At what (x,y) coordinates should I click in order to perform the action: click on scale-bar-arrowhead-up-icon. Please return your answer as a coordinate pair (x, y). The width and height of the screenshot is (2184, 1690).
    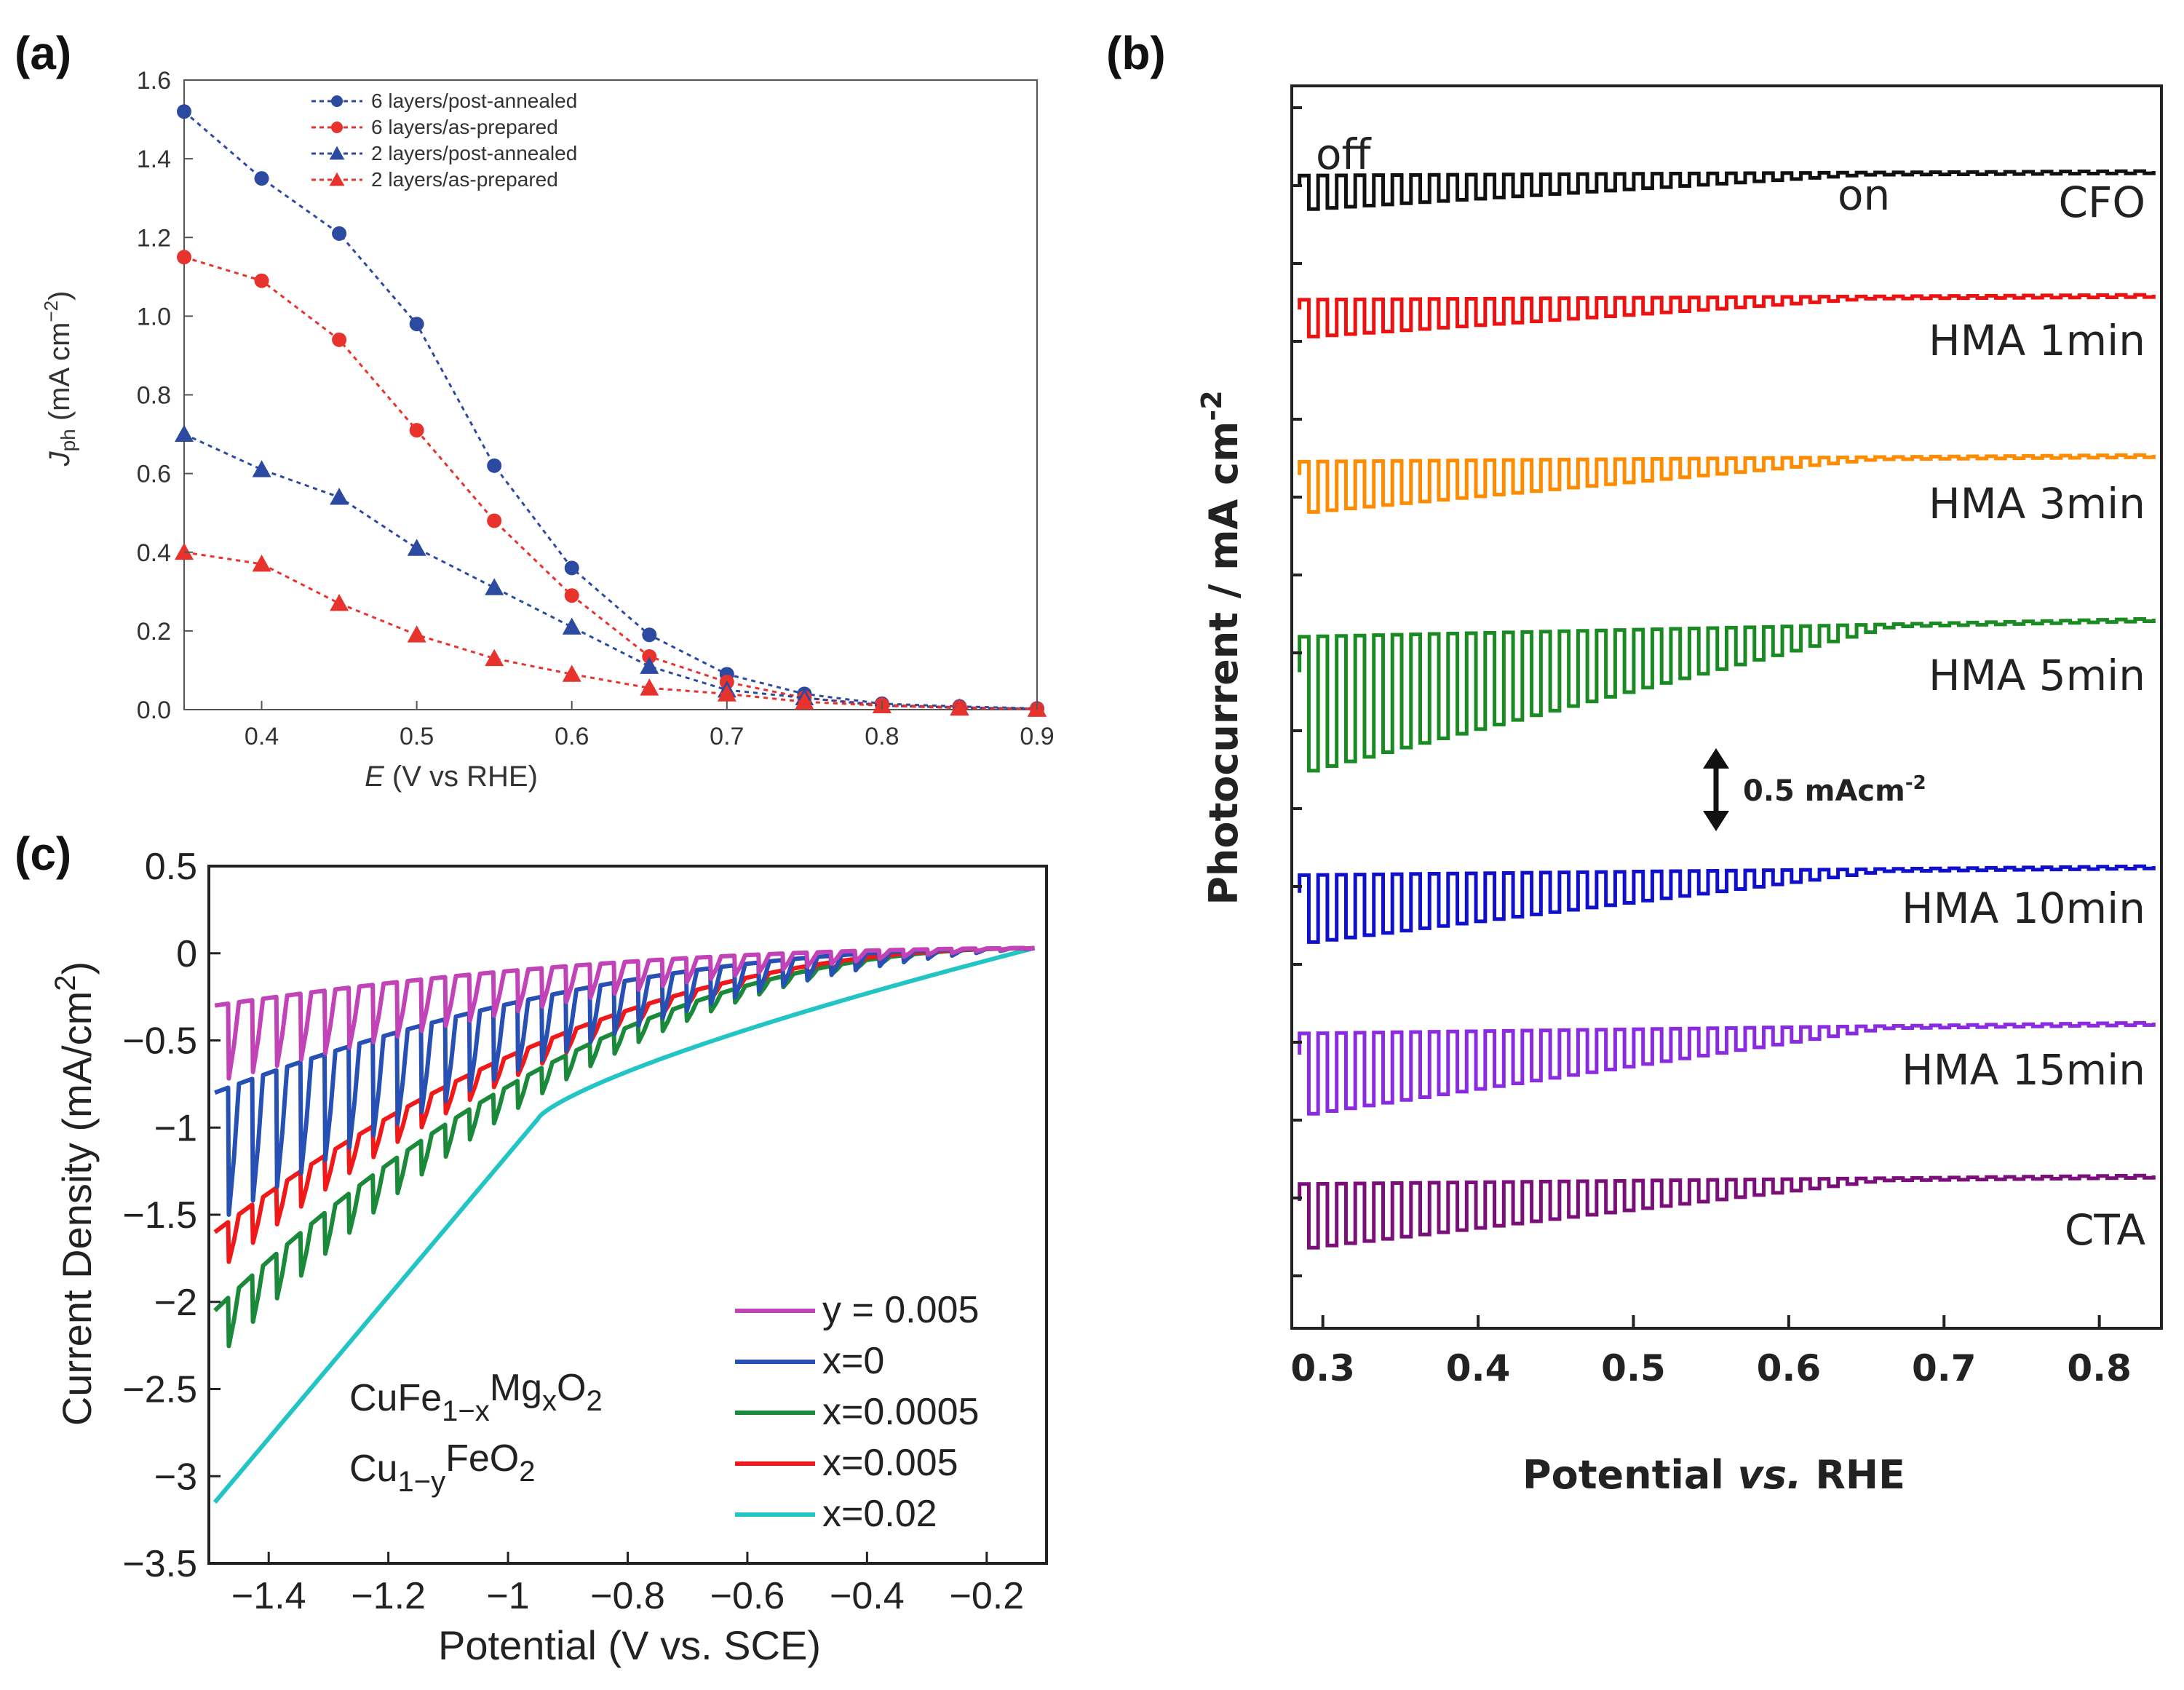
    Looking at the image, I should click on (1716, 758).